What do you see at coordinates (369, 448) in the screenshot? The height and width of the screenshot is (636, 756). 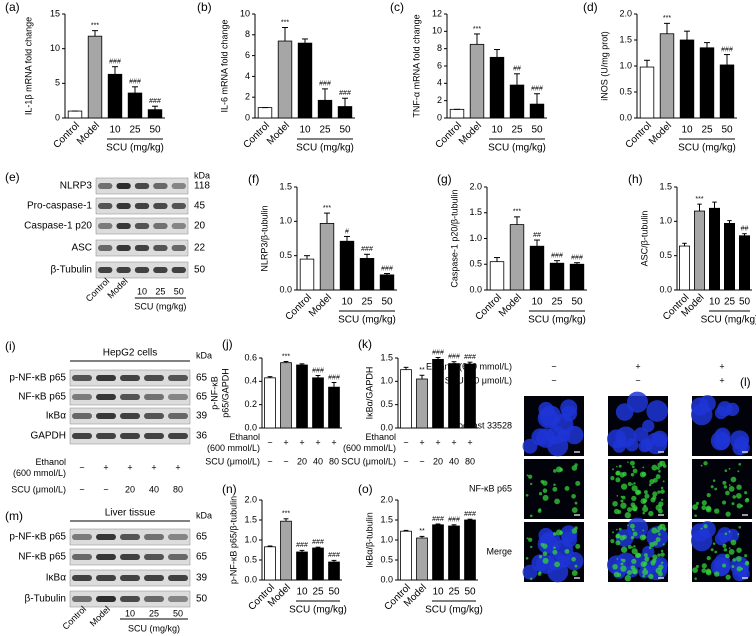 I see `x-row-label: (600 mmol/L)` at bounding box center [369, 448].